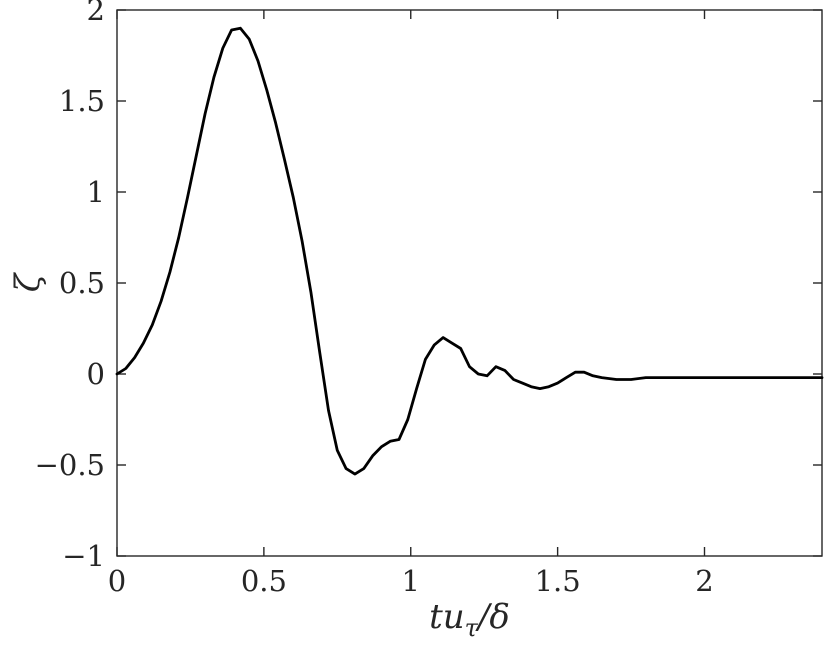  I want to click on x-tick-label: 0, so click(117, 581).